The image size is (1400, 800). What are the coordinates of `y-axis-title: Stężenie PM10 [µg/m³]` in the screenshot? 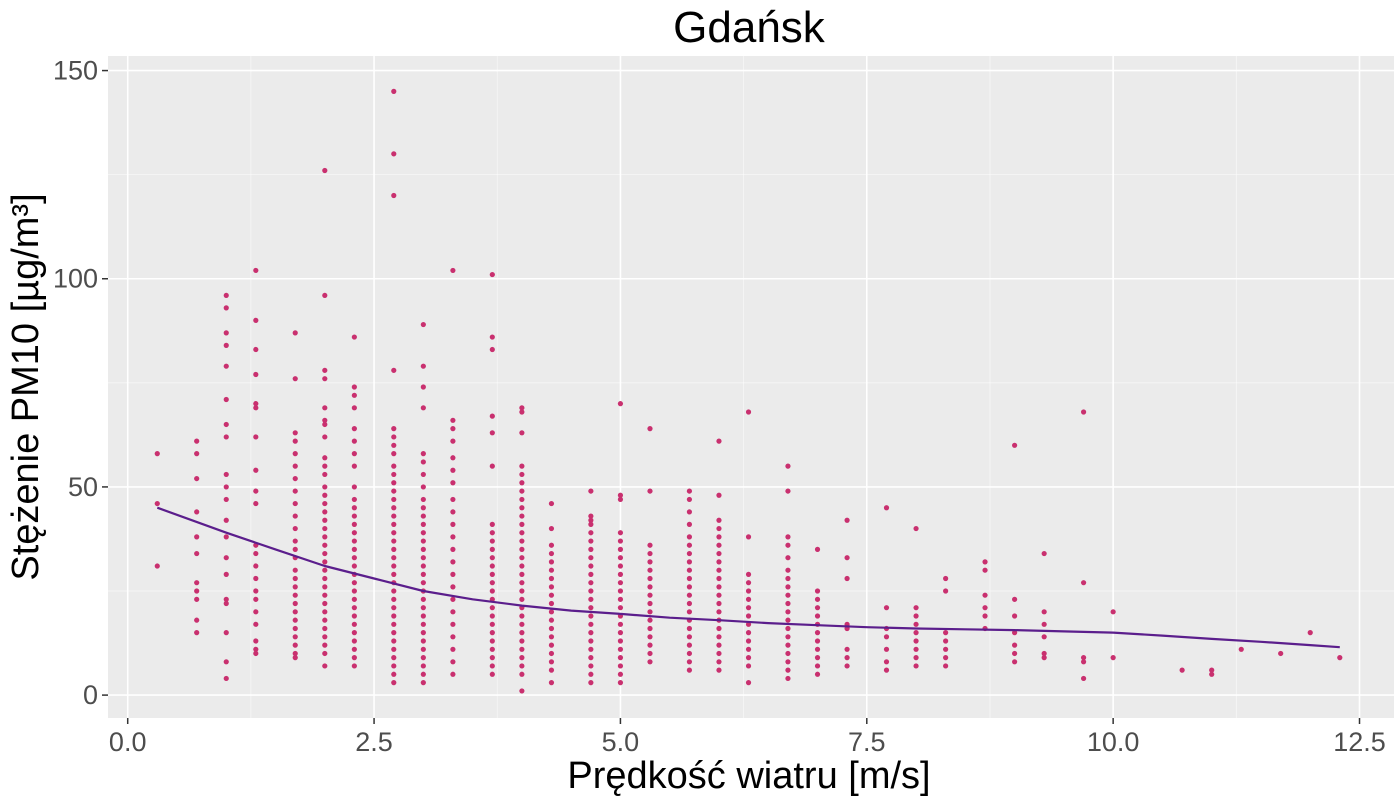 It's located at (26, 386).